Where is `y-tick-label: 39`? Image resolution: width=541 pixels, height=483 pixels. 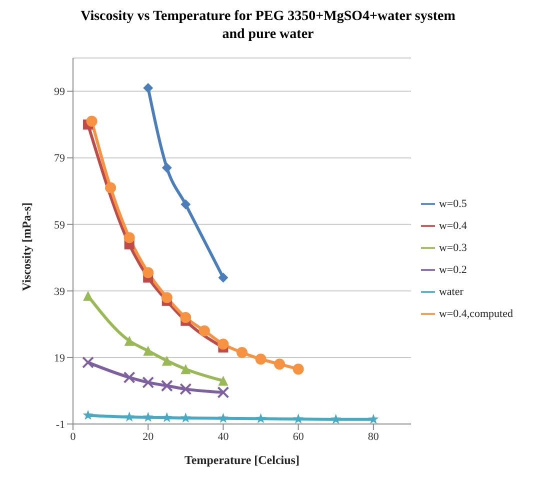 y-tick-label: 39 is located at coordinates (60, 292).